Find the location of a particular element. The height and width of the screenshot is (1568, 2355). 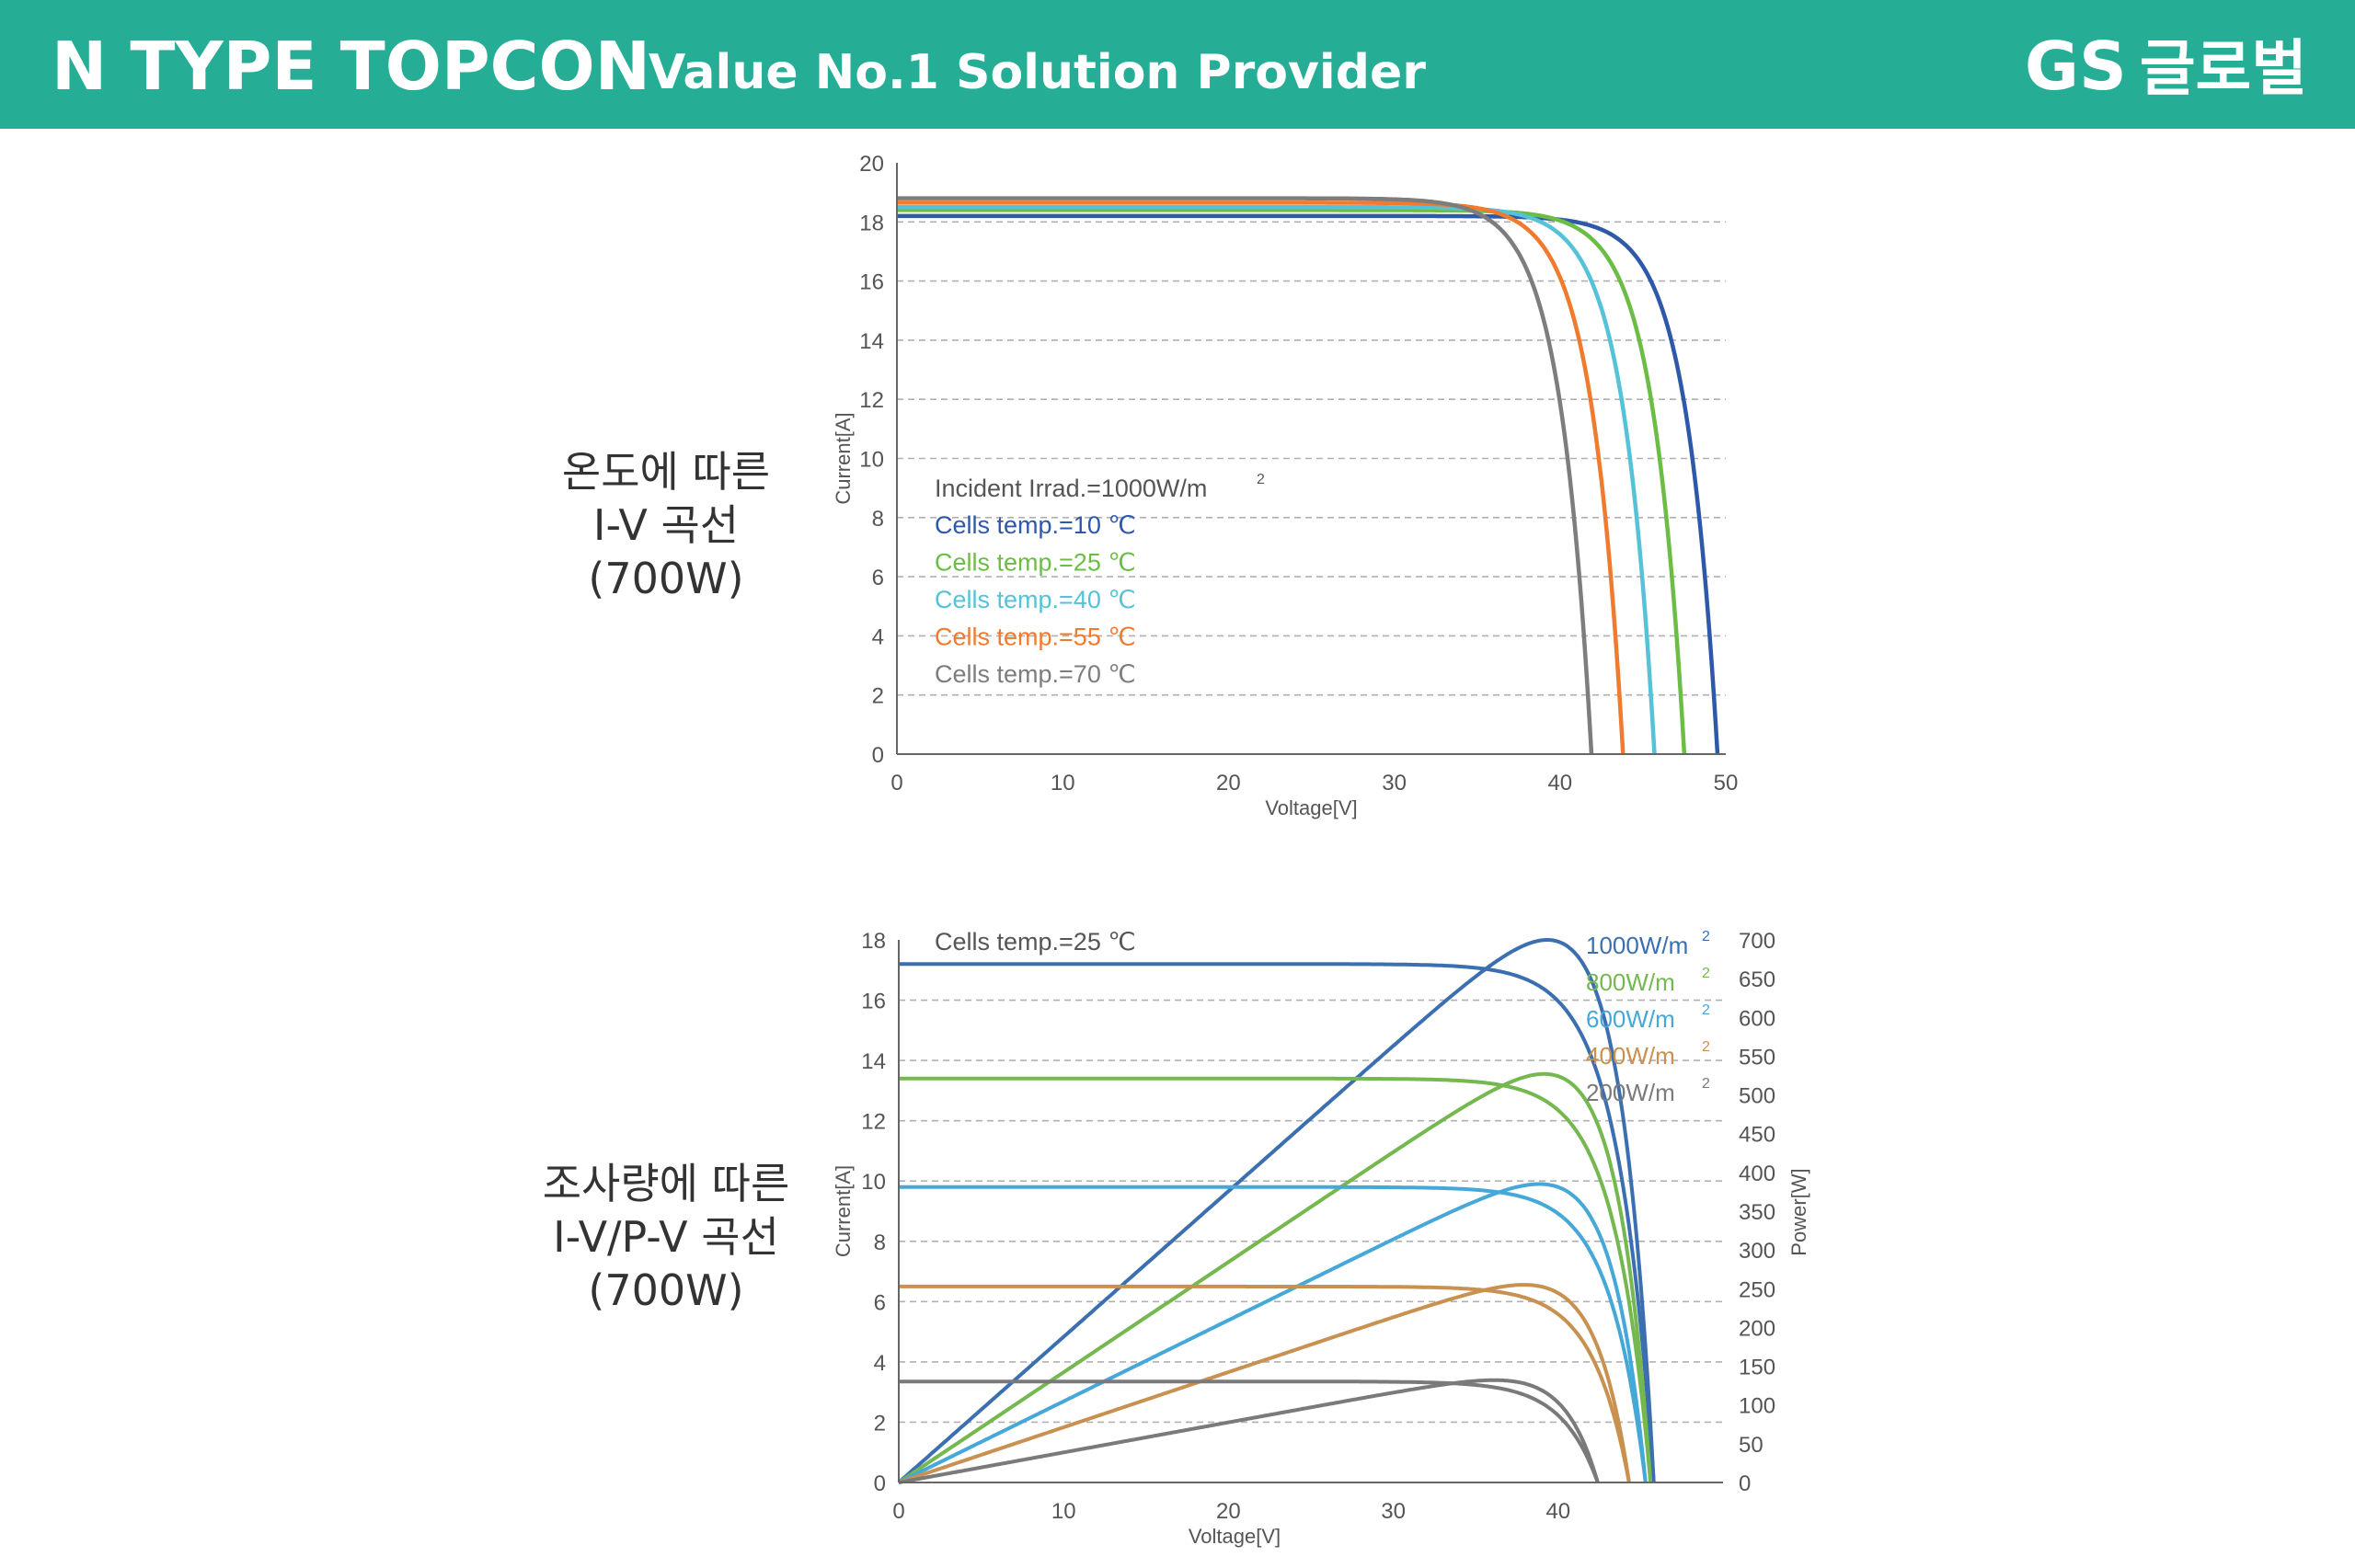

legend-entry: Cells temp.=70 ℃ is located at coordinates (1035, 674).